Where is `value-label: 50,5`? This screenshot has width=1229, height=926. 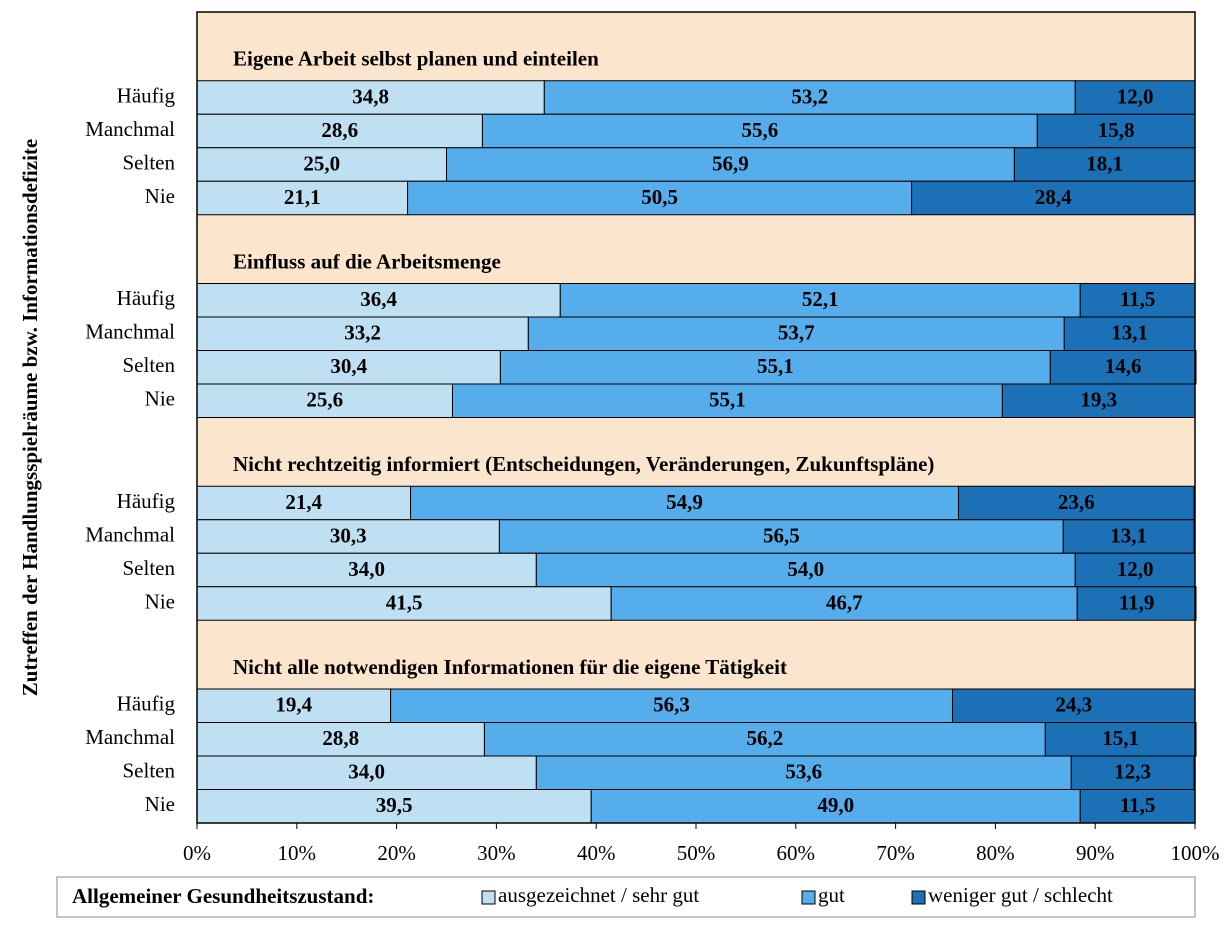
value-label: 50,5 is located at coordinates (659, 197).